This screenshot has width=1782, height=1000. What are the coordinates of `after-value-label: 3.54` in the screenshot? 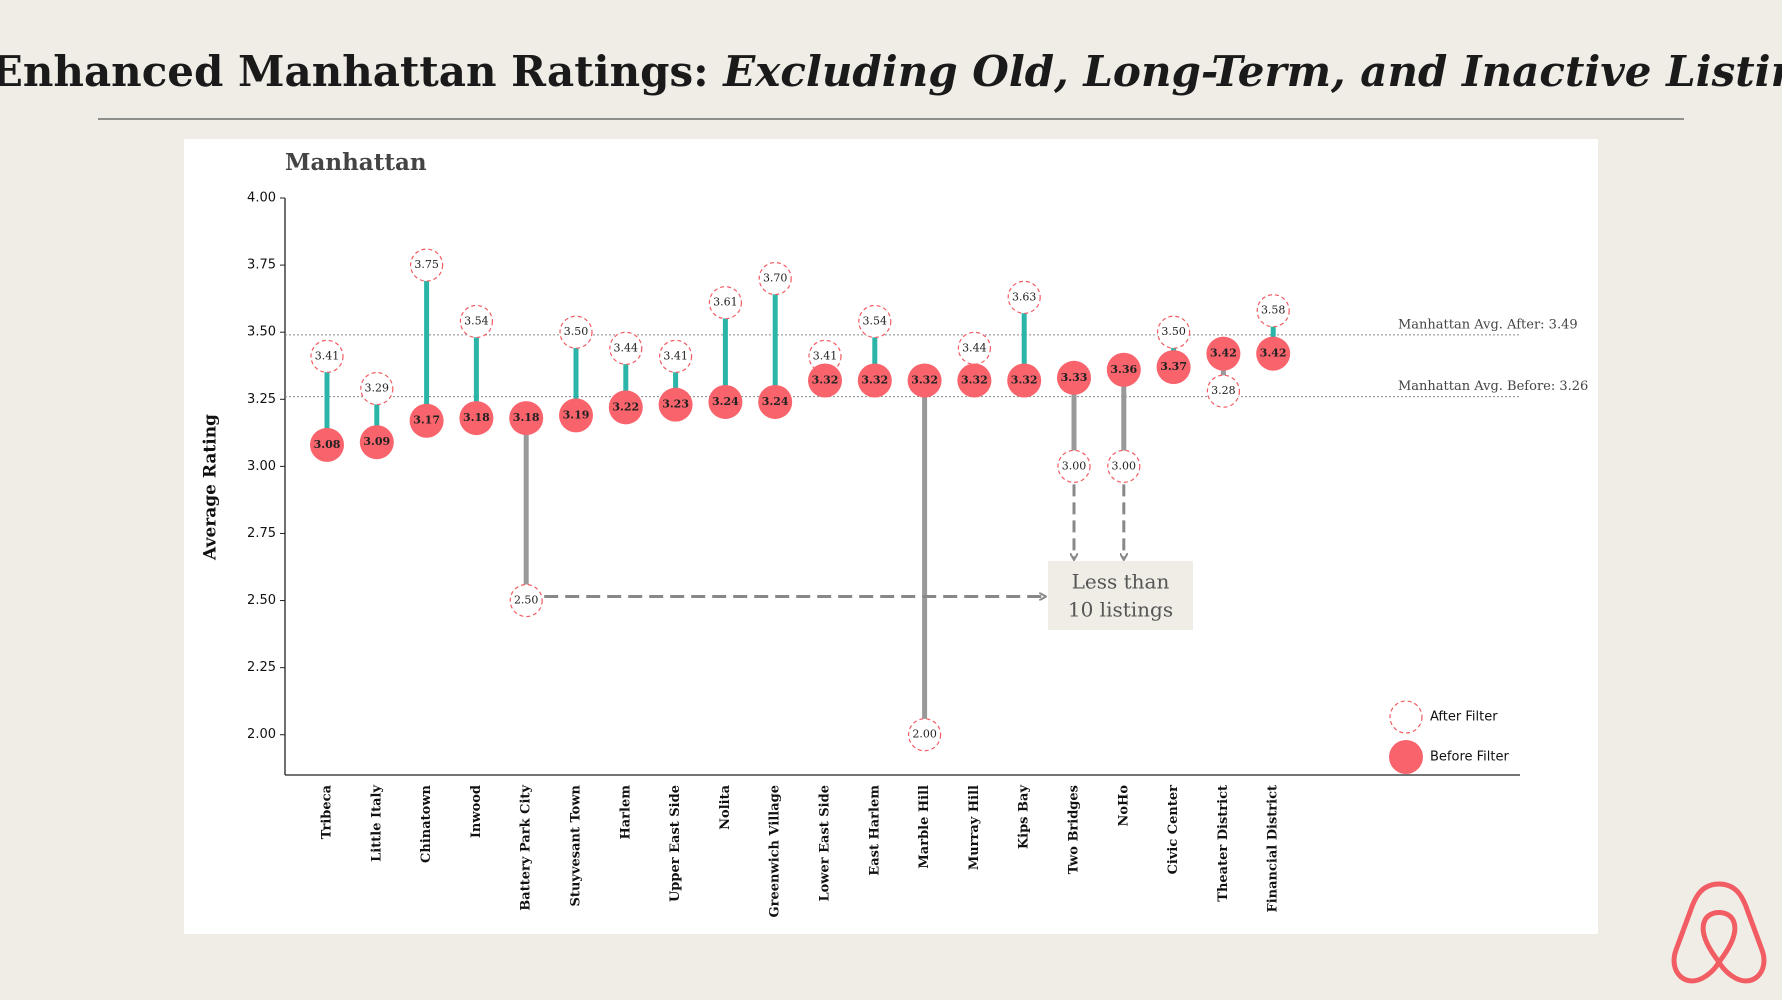 It's located at (875, 320).